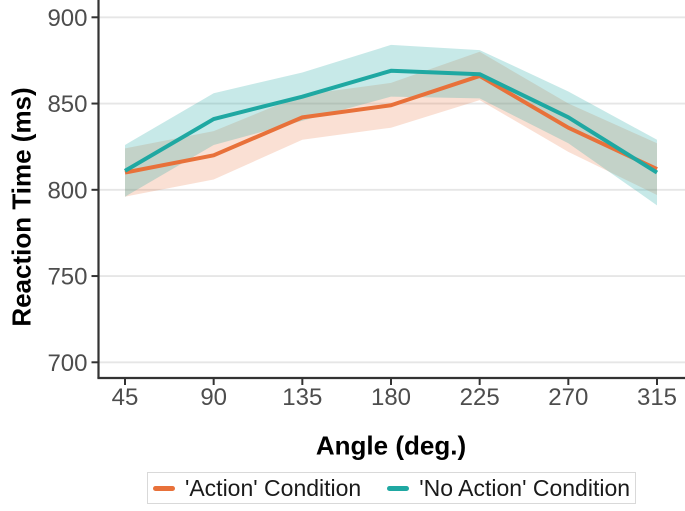 This screenshot has width=685, height=511. What do you see at coordinates (657, 397) in the screenshot?
I see `x-tick-label: 315` at bounding box center [657, 397].